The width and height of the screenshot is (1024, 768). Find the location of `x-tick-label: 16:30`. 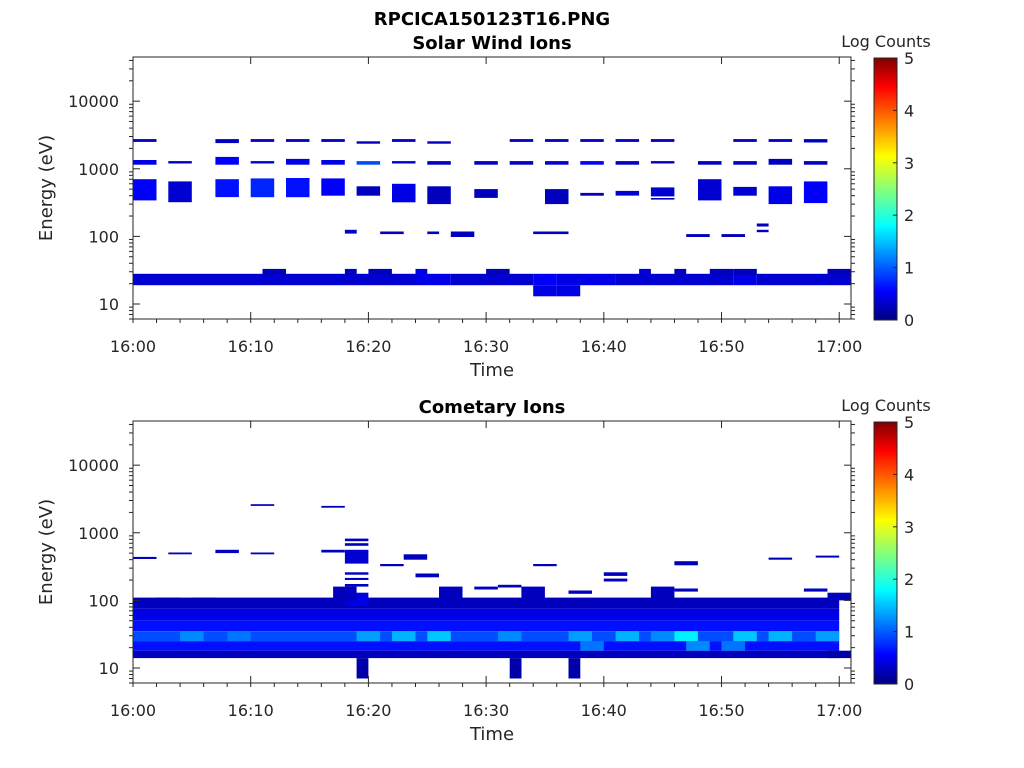

x-tick-label: 16:30 is located at coordinates (486, 346).